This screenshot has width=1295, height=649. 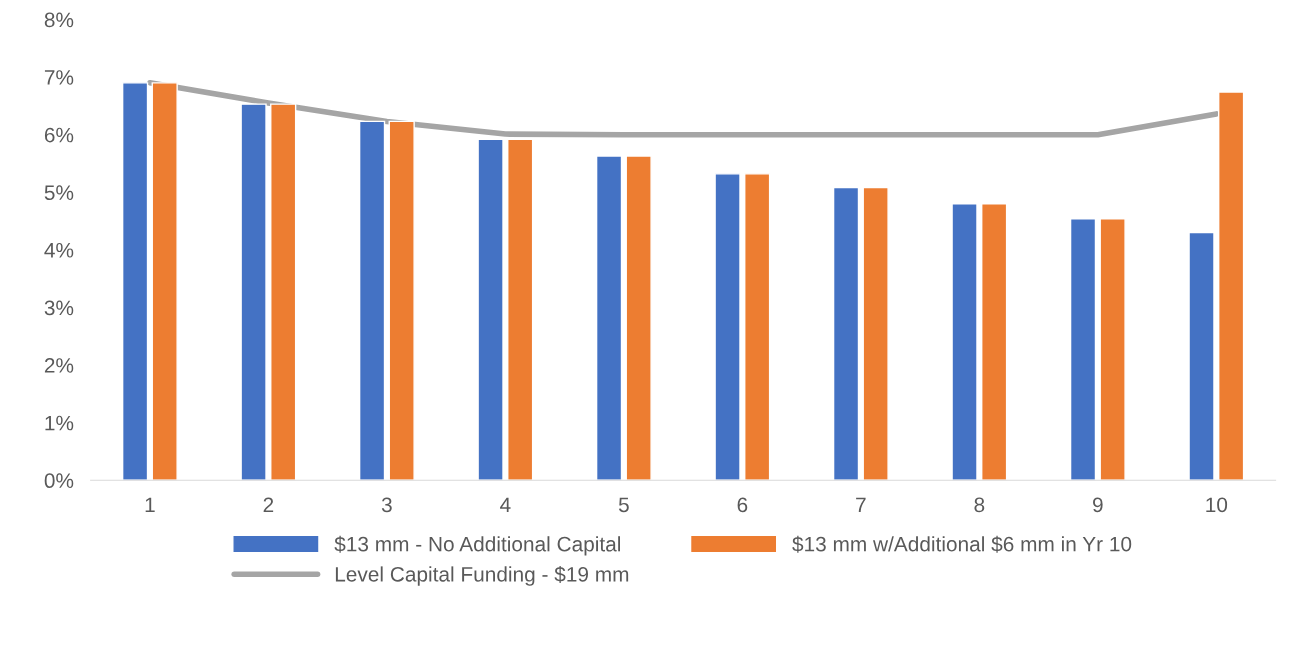 What do you see at coordinates (59, 135) in the screenshot?
I see `y-tick-label: 6%` at bounding box center [59, 135].